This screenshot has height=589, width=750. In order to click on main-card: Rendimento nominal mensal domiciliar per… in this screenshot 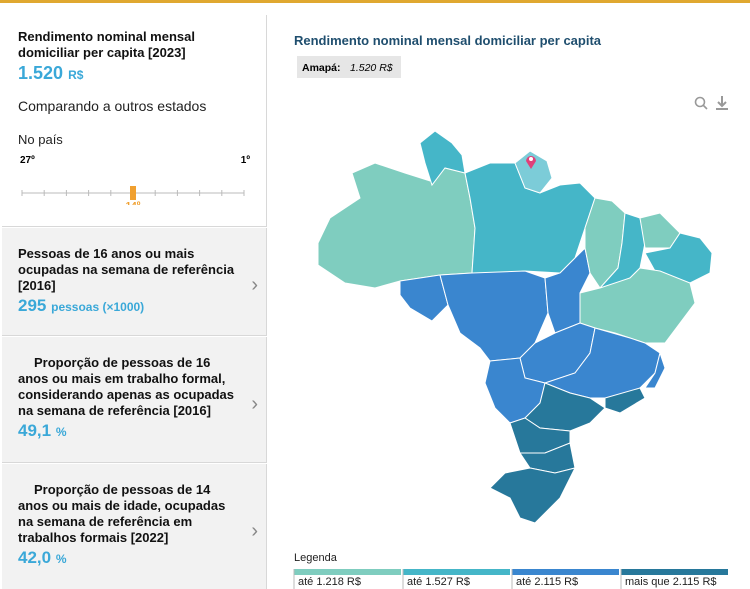, I will do `click(134, 121)`.